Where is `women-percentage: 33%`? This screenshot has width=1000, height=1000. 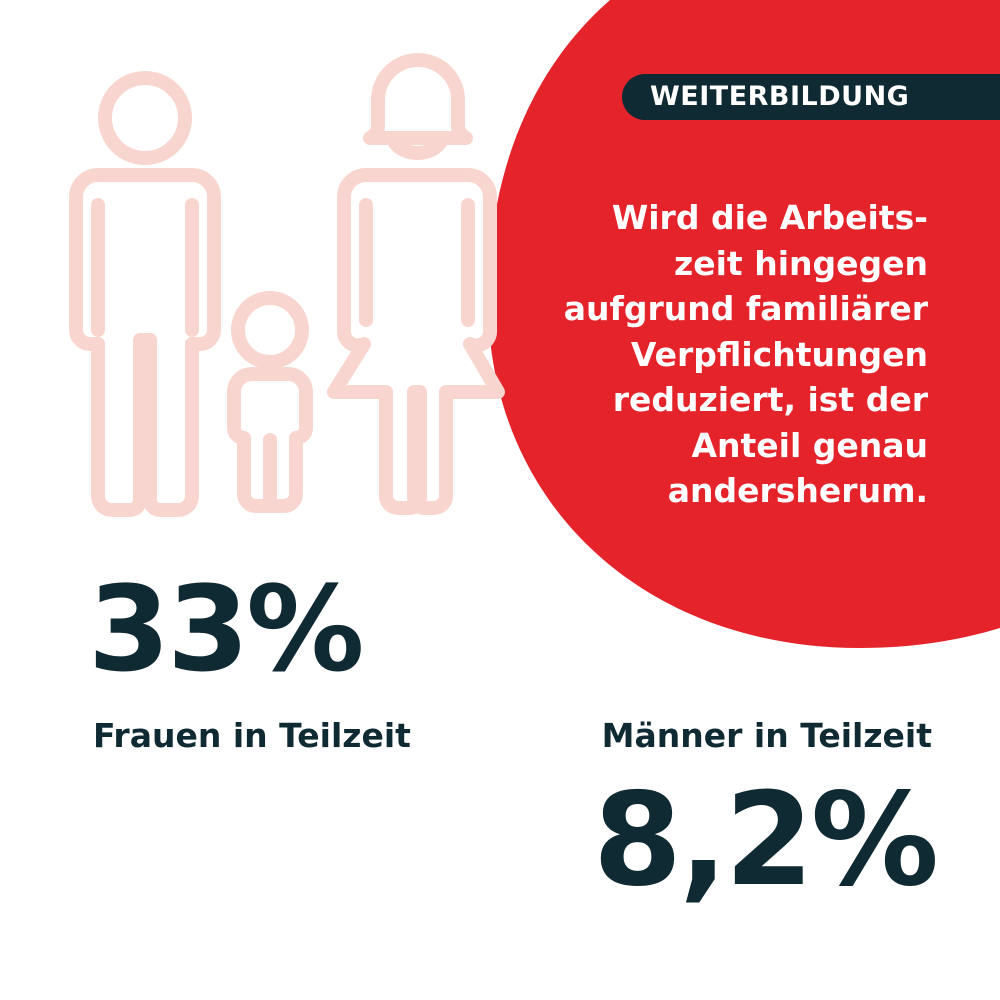
women-percentage: 33% is located at coordinates (226, 629).